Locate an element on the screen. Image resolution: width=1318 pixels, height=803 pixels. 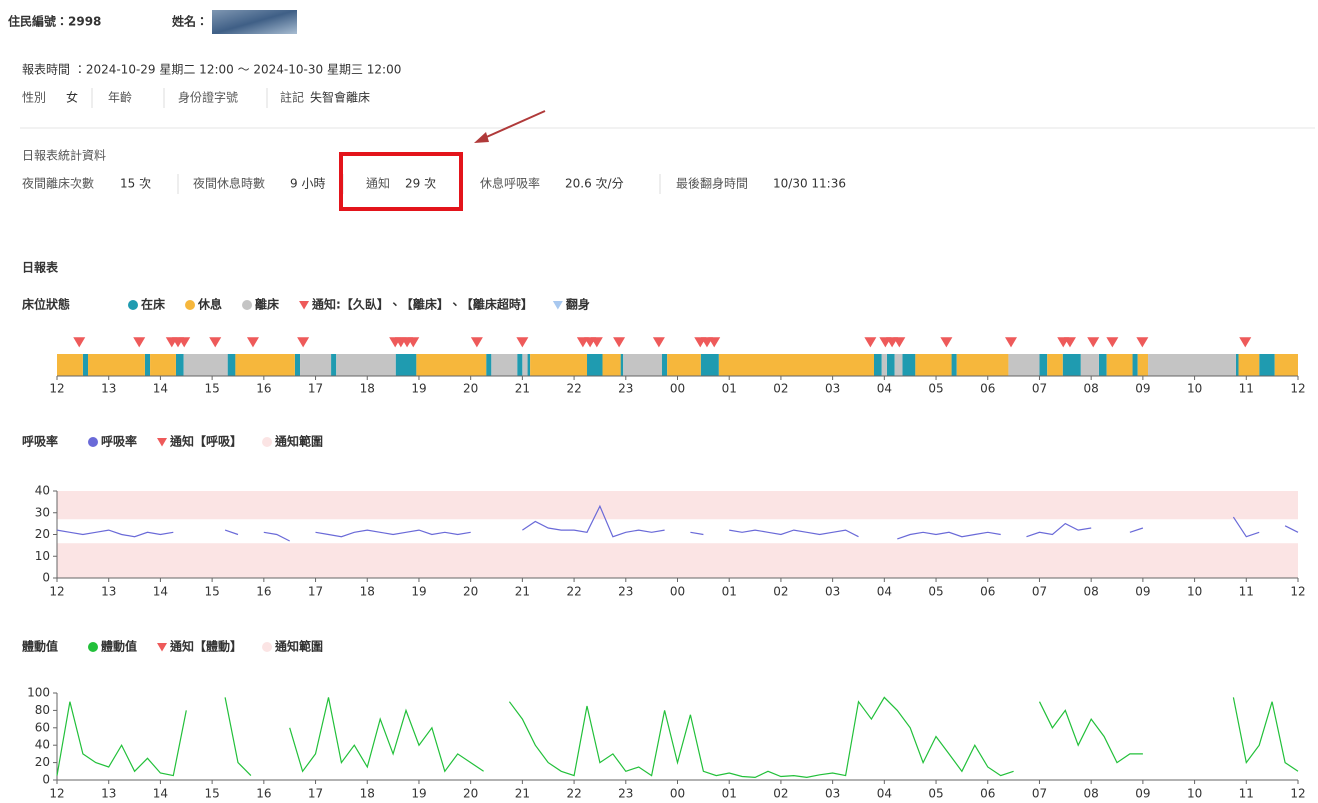
stat-value: 15 次 is located at coordinates (135, 184).